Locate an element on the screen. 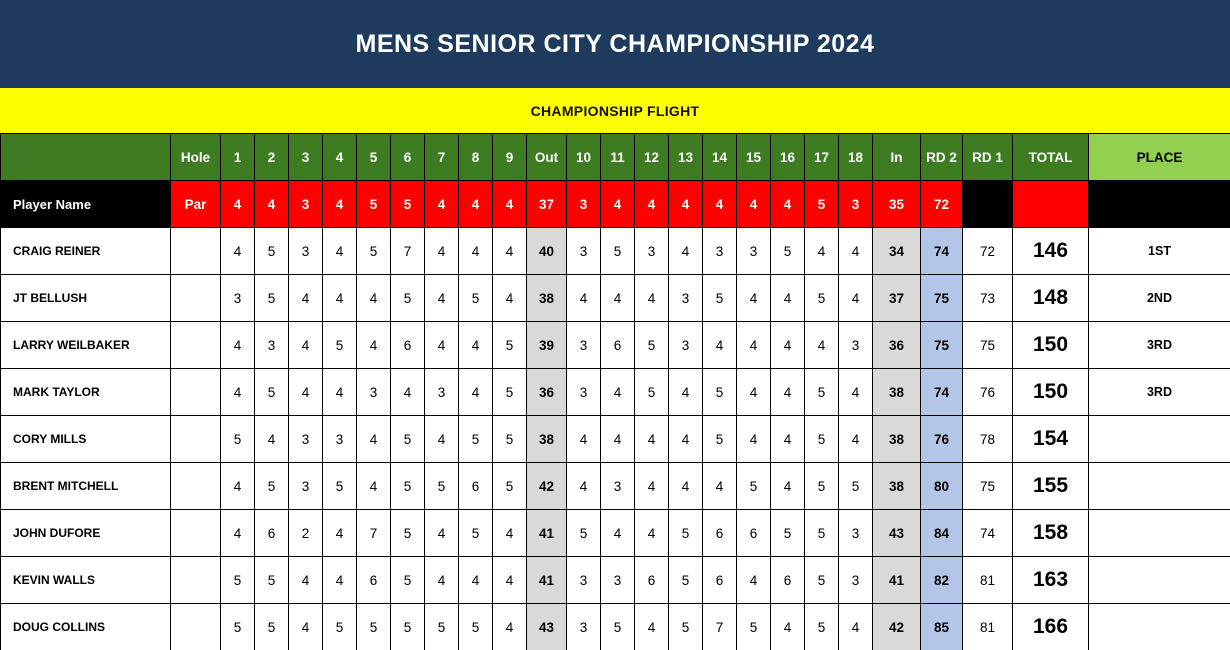  player-name: JT BELLUSH is located at coordinates (85, 298).